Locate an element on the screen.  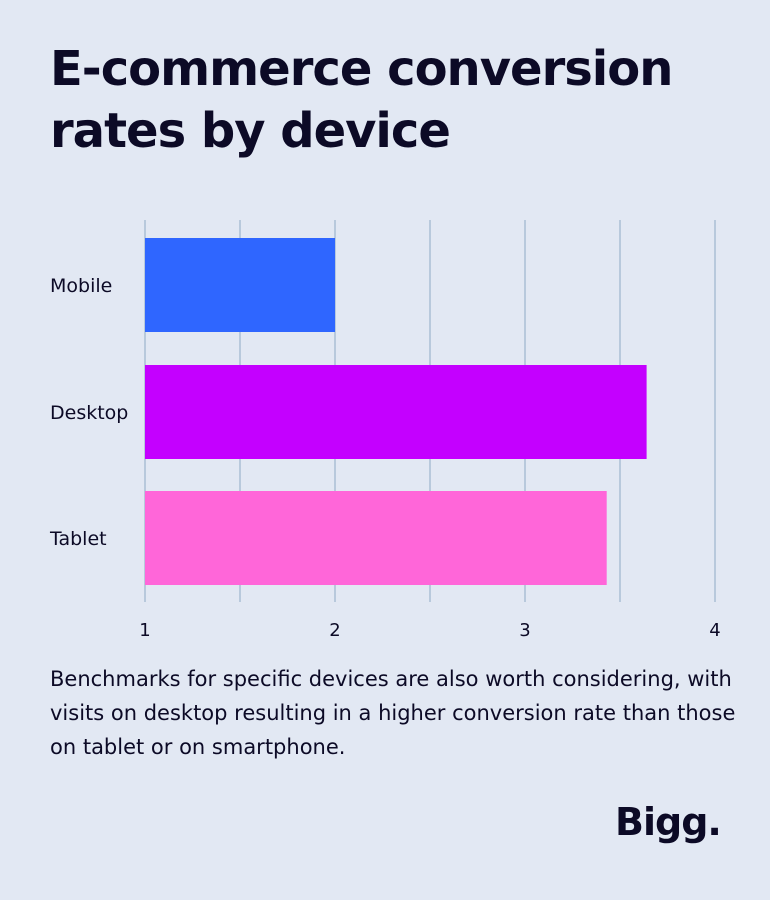
bar-tablet is located at coordinates (376, 538).